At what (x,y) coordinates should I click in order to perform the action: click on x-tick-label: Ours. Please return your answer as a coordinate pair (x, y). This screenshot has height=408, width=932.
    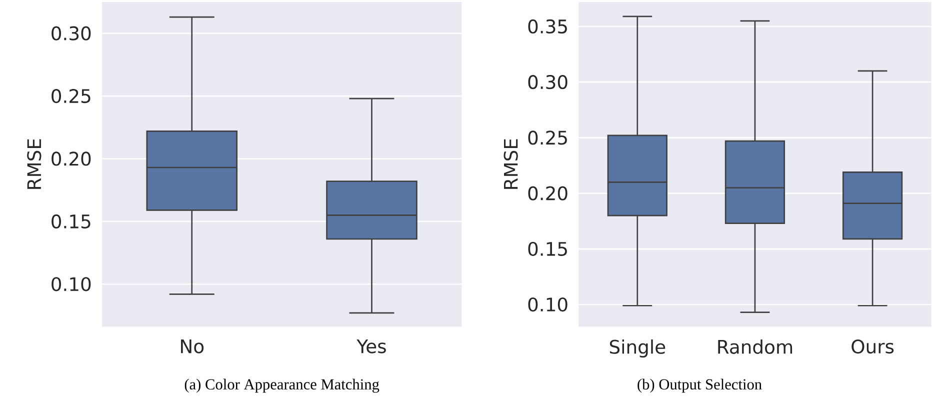
    Looking at the image, I should click on (873, 347).